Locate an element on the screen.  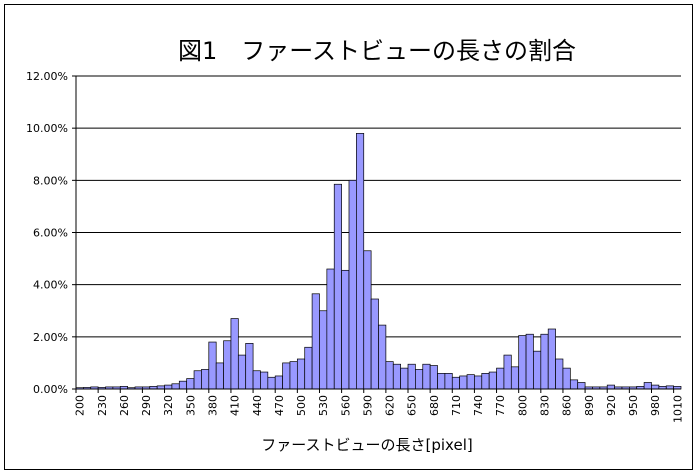
y-axis-ticks: 0.00% 2.00% 4.00% 6.00% 8.00% 10.00% 12.00% is located at coordinates (51, 233).